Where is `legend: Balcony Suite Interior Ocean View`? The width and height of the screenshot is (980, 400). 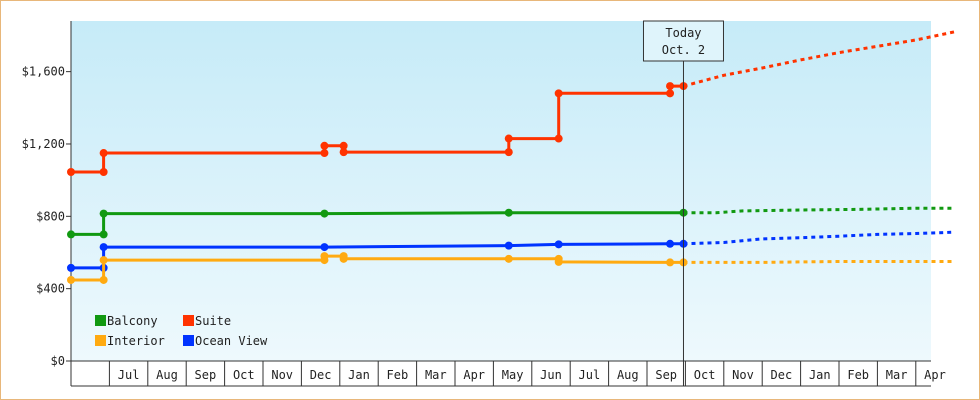
legend: Balcony Suite Interior Ocean View is located at coordinates (181, 331).